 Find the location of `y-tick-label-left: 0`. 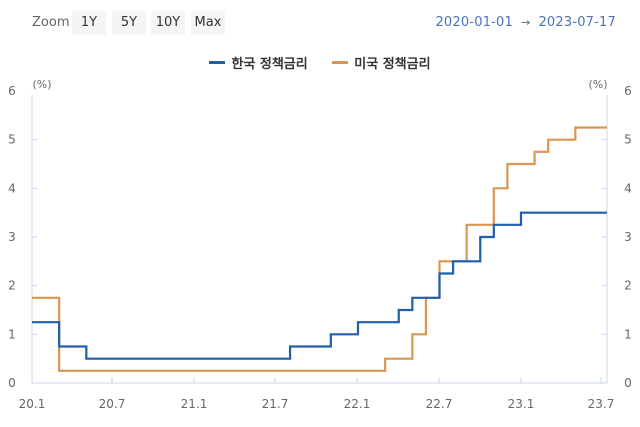

y-tick-label-left: 0 is located at coordinates (12, 383).